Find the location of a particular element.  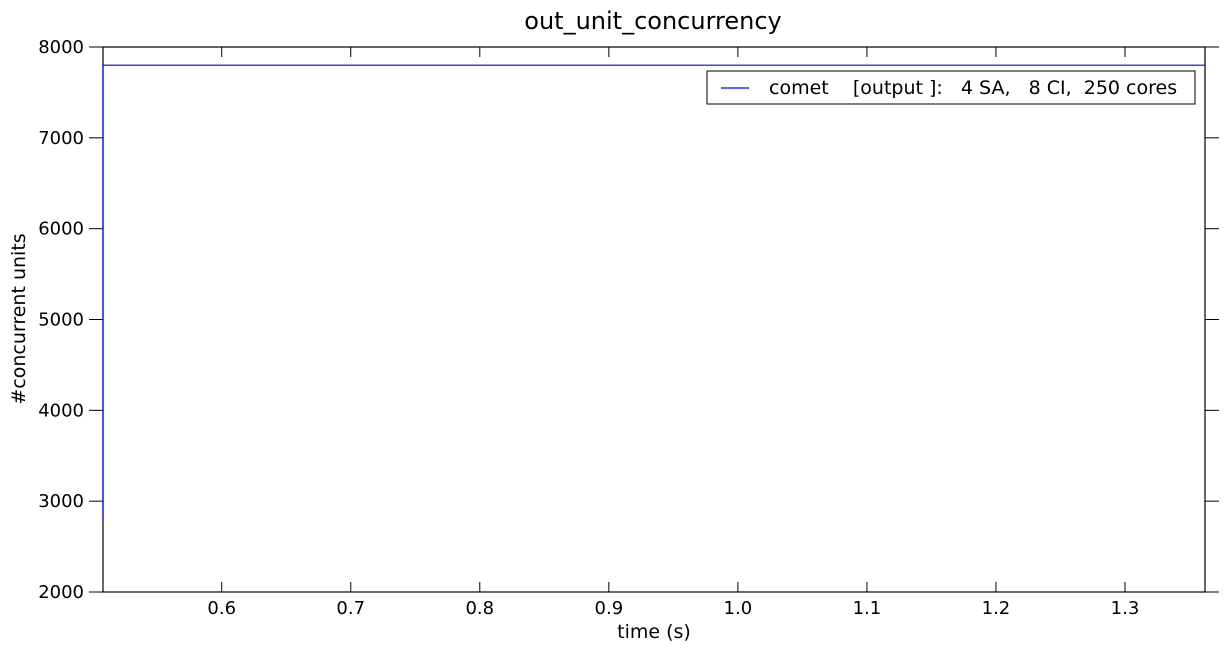

y-tick-label: 6000 is located at coordinates (61, 229).